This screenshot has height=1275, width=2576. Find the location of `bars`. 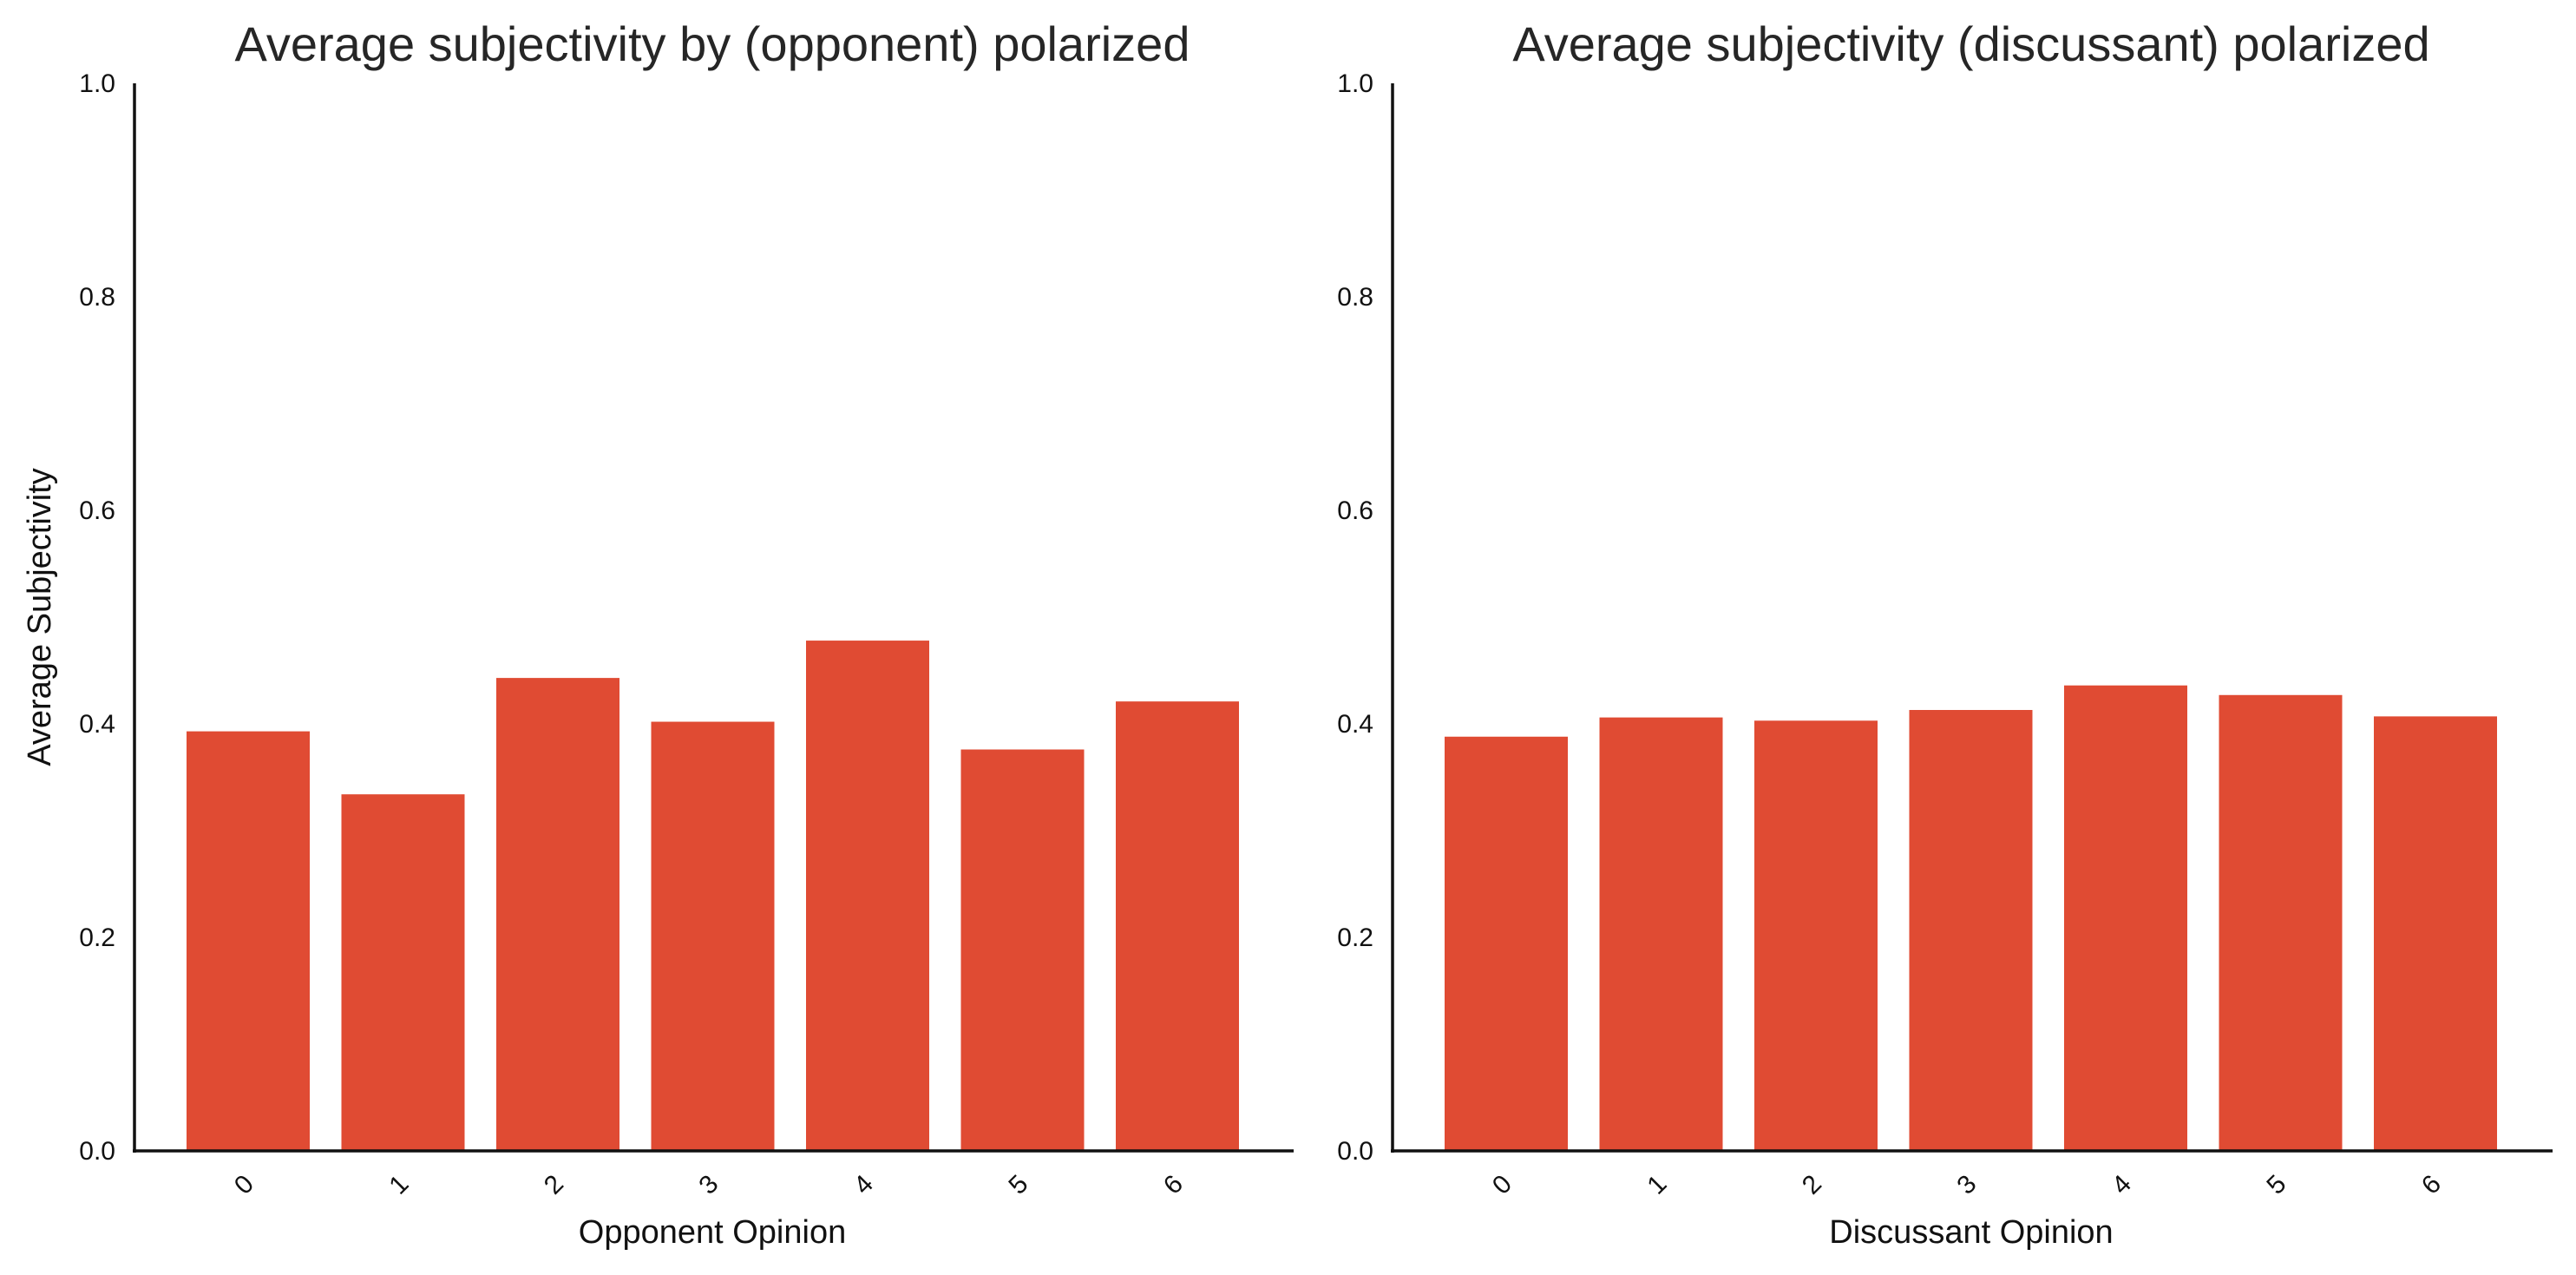

bars is located at coordinates (1971, 918).